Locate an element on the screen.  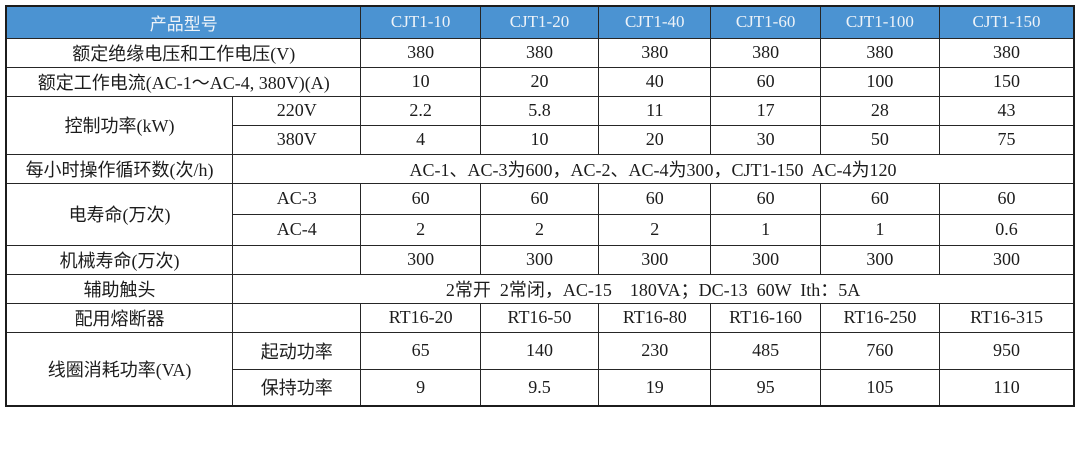
value-cell: 11 is located at coordinates (655, 110).